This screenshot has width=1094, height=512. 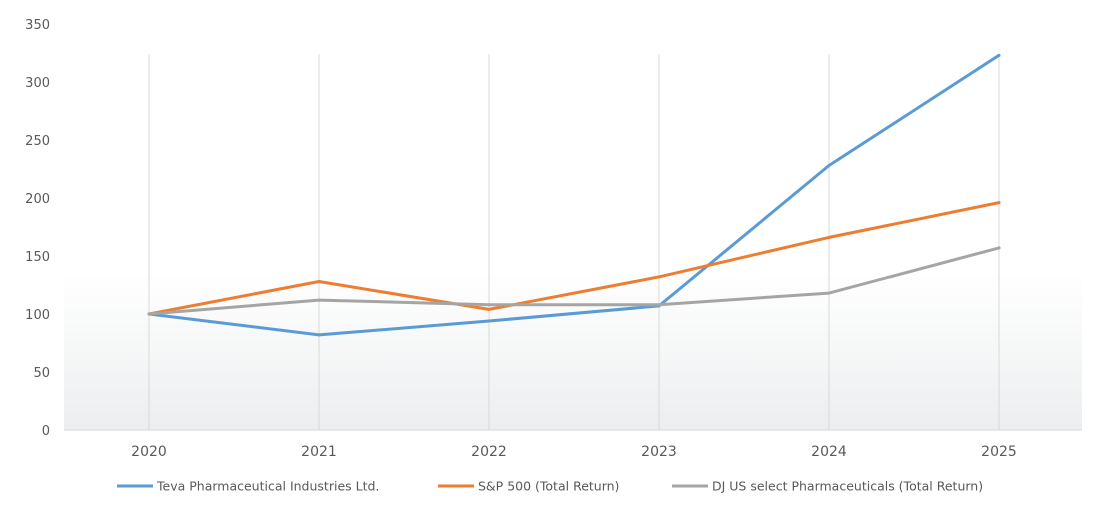 What do you see at coordinates (37, 199) in the screenshot?
I see `y-tick-label: 200` at bounding box center [37, 199].